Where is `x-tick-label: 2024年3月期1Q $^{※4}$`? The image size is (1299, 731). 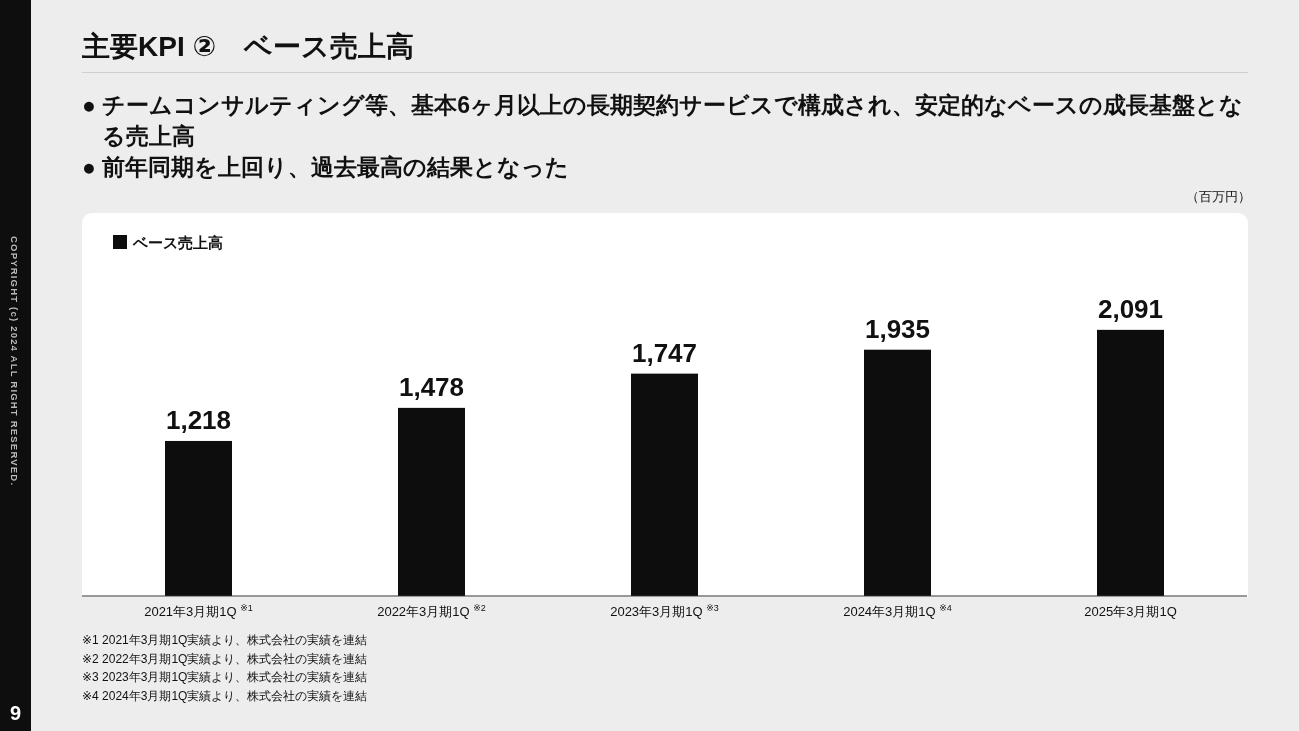 x-tick-label: 2024年3月期1Q $^{※4}$ is located at coordinates (897, 611).